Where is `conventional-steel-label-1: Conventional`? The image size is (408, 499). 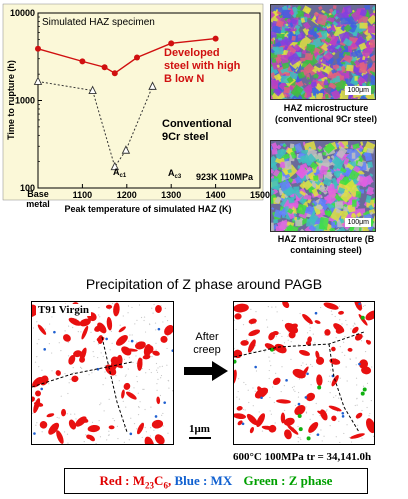
conventional-steel-label-1: Conventional is located at coordinates (197, 124).